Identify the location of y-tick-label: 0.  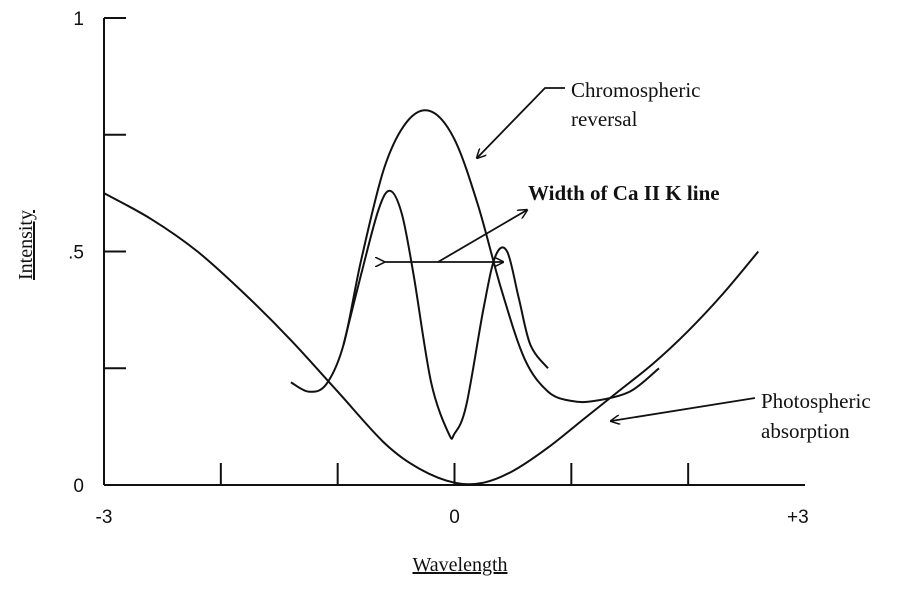
(78, 486).